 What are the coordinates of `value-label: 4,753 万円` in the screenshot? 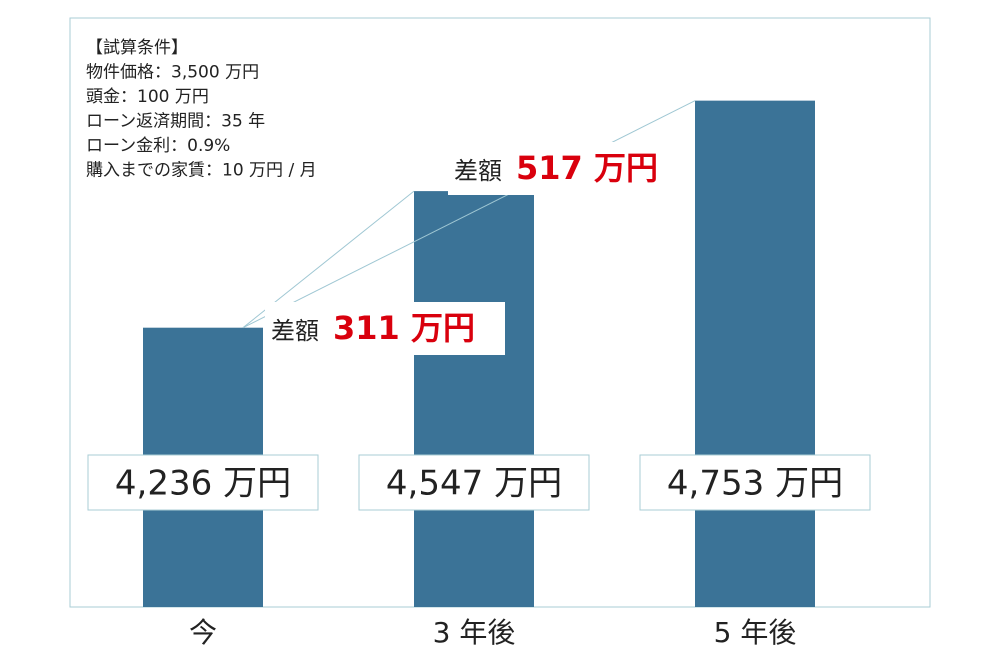 It's located at (755, 484).